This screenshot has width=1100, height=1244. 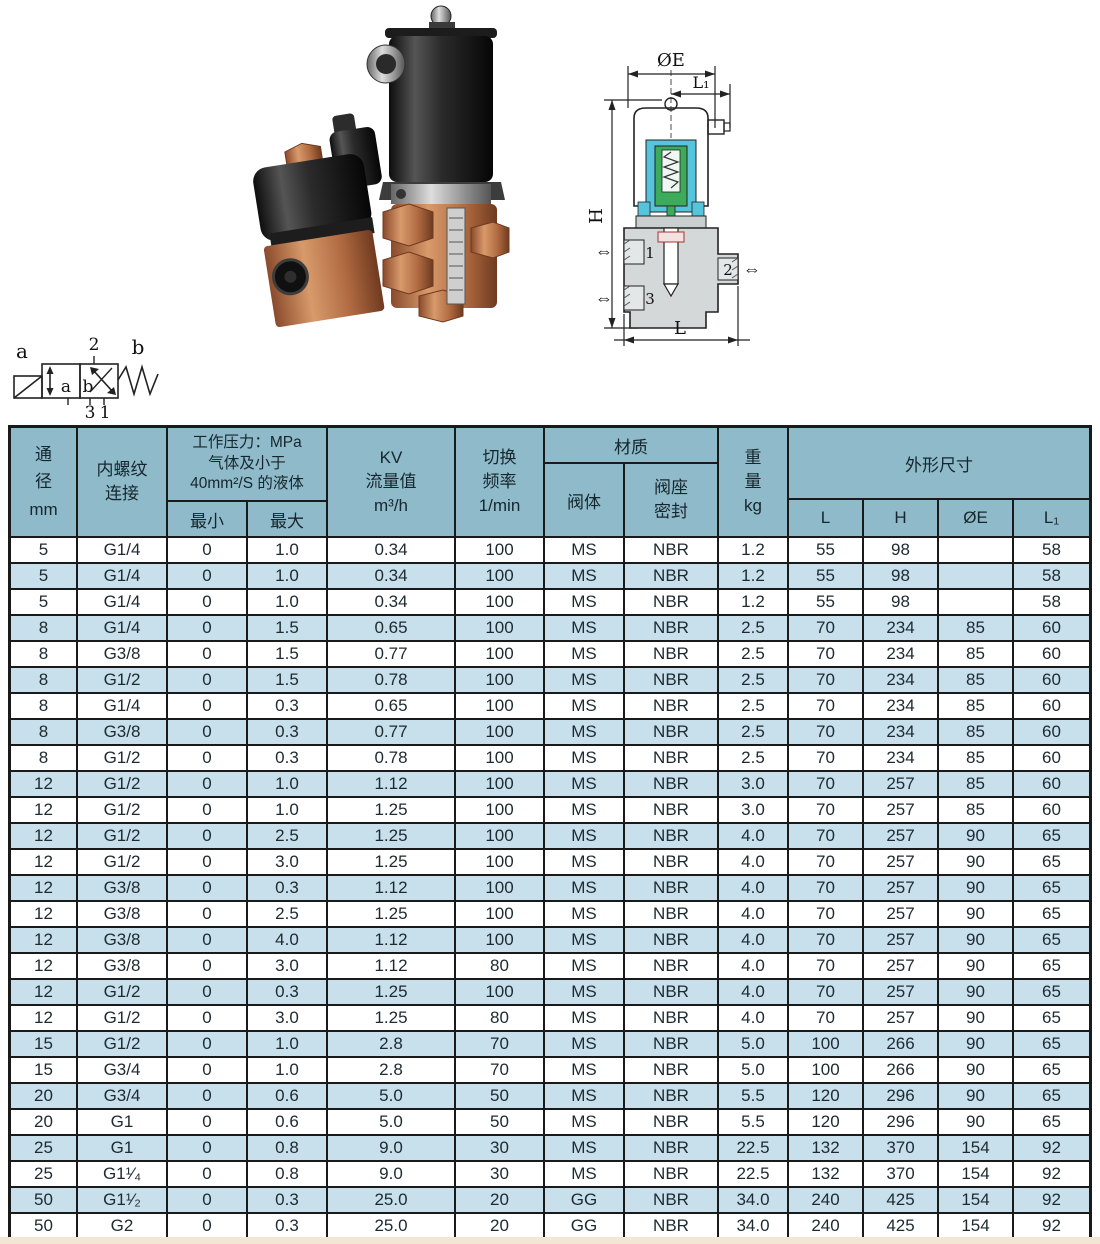 What do you see at coordinates (596, 216) in the screenshot?
I see `dim-h-label: H` at bounding box center [596, 216].